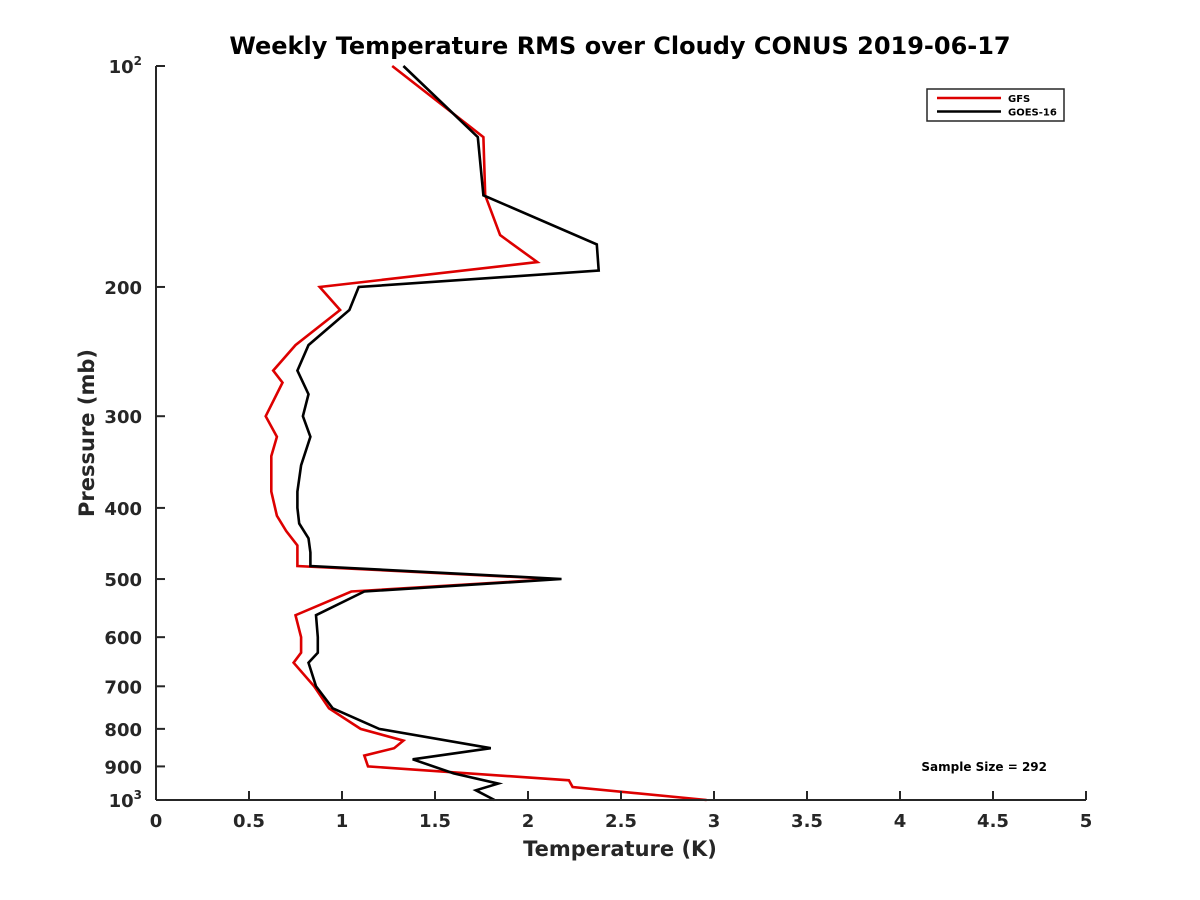 The image size is (1200, 900). Describe the element at coordinates (123, 730) in the screenshot. I see `y-tick-label: 800` at that location.